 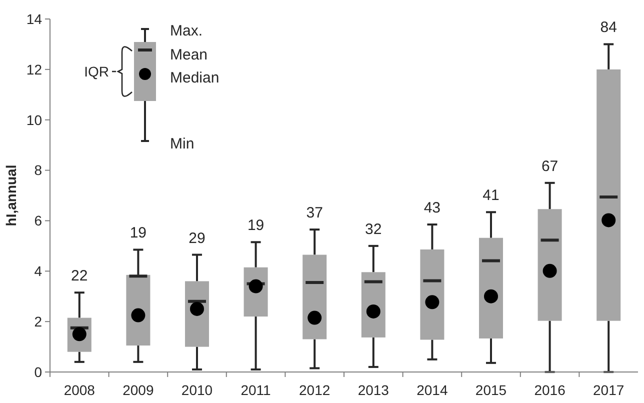 I want to click on annotation: 32, so click(x=373, y=229).